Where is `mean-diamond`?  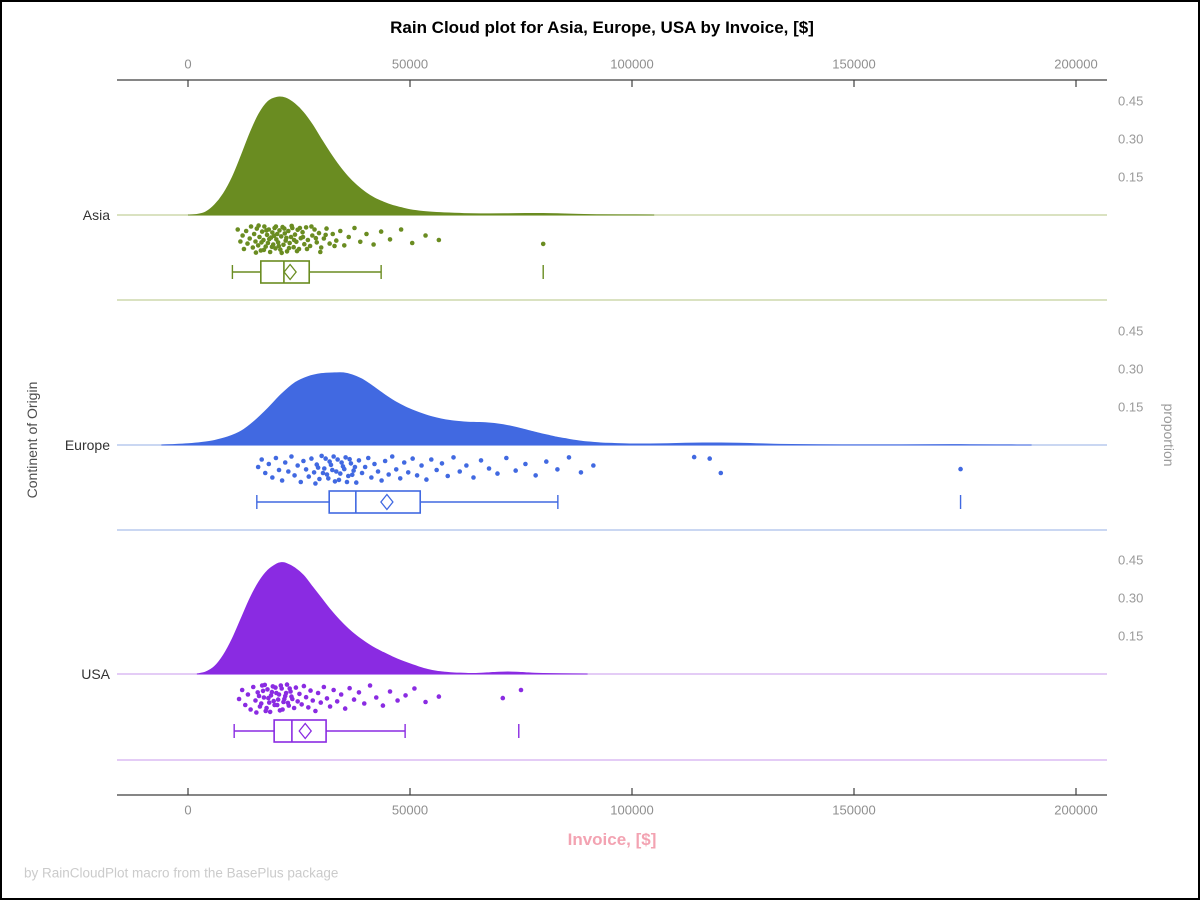 mean-diamond is located at coordinates (290, 272).